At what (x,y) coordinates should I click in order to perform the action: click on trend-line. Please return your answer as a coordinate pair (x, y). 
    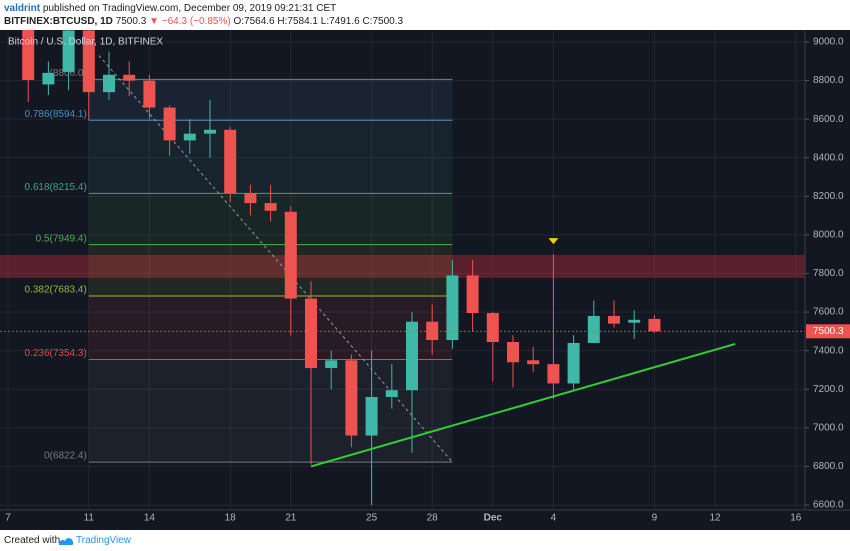
    Looking at the image, I should click on (523, 405).